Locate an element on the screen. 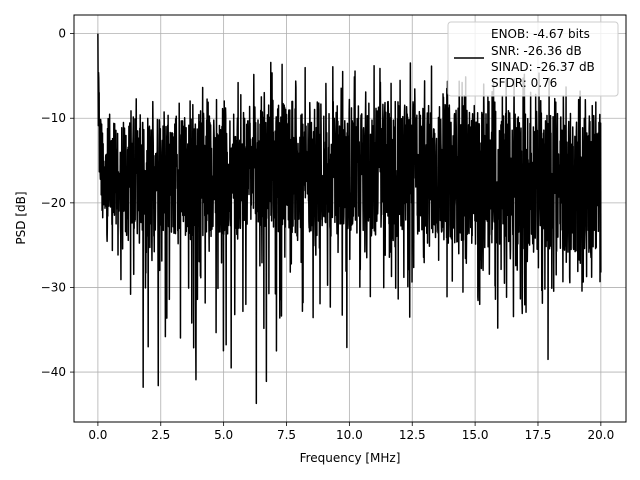 Image resolution: width=640 pixels, height=480 pixels. legend-snr: SNR: -26.36 dB is located at coordinates (536, 51).